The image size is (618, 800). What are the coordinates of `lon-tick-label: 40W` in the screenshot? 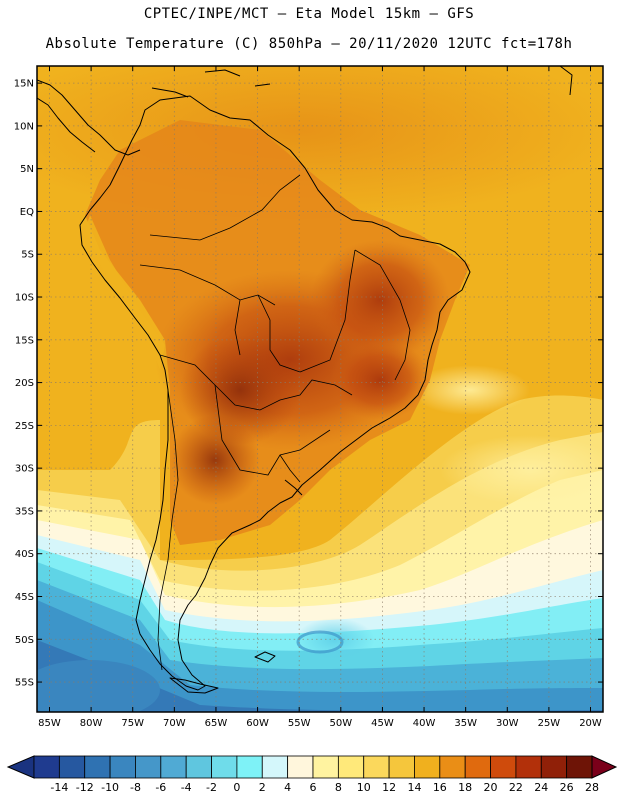 It's located at (424, 723).